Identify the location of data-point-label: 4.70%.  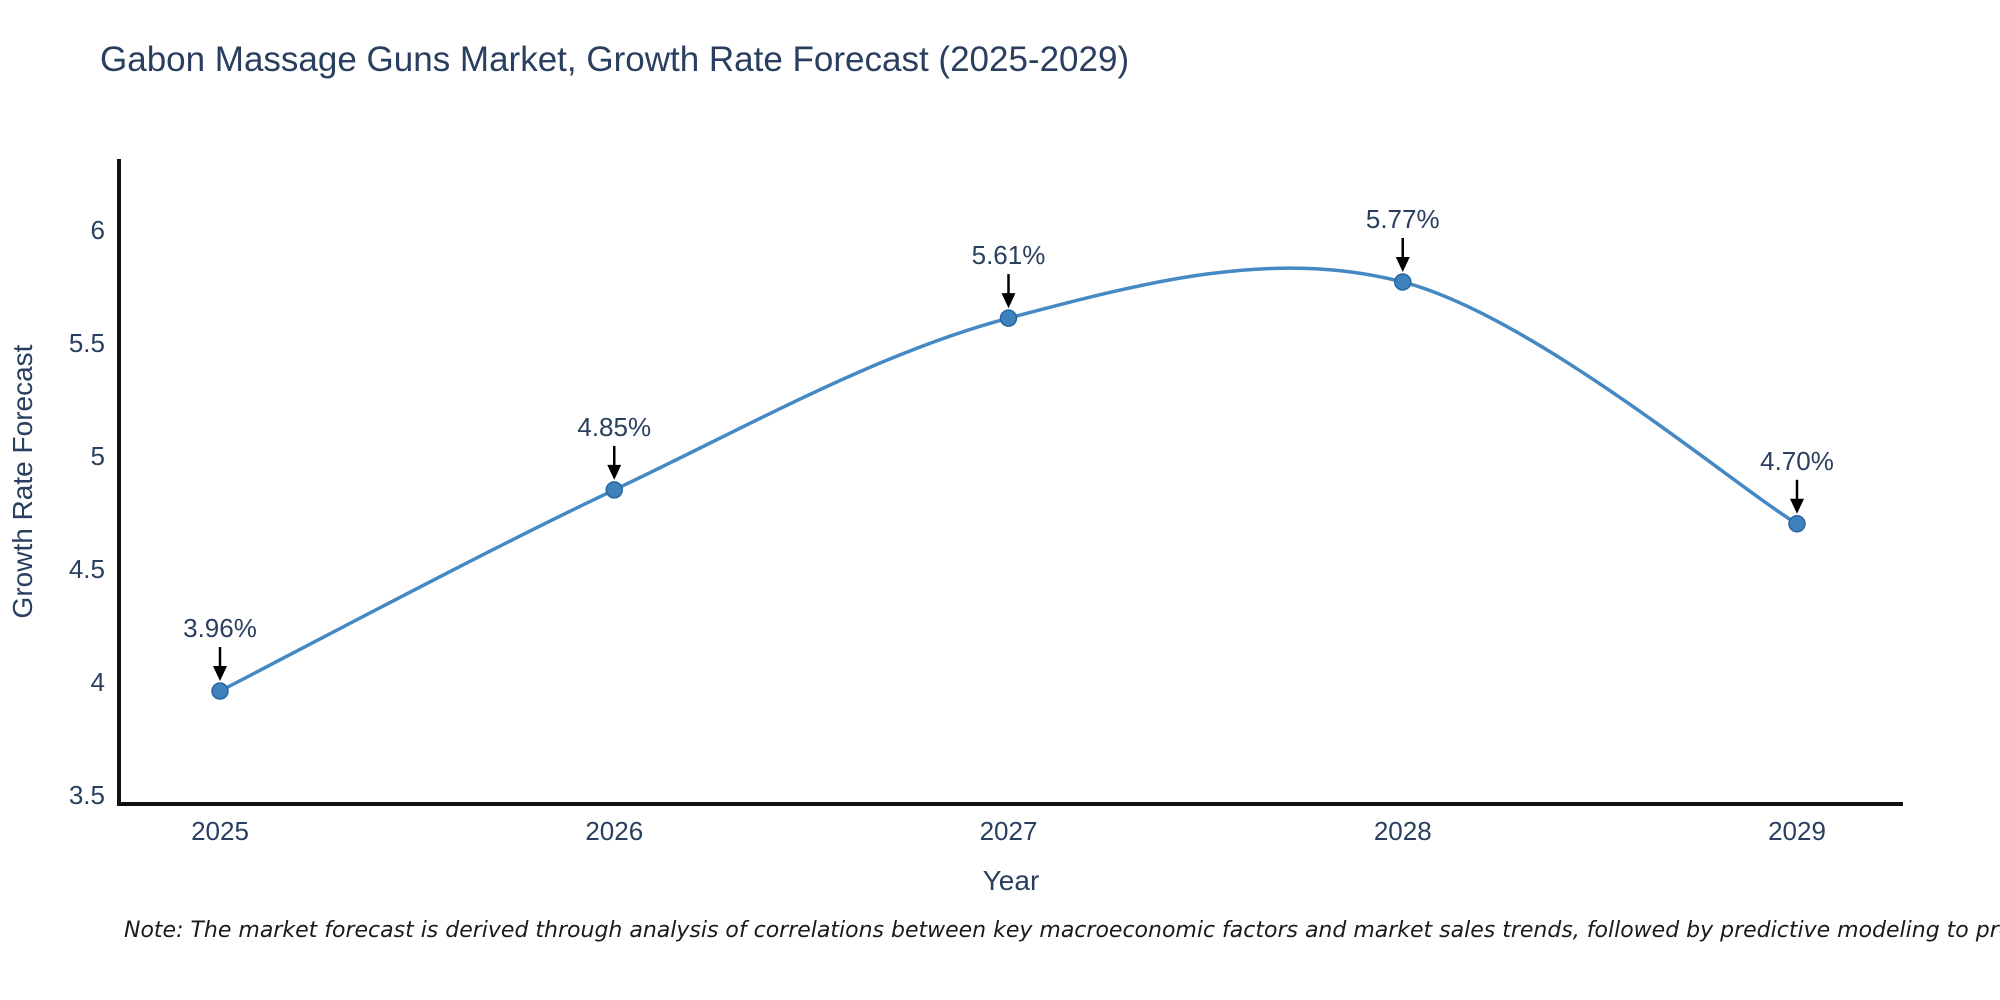
(1797, 461).